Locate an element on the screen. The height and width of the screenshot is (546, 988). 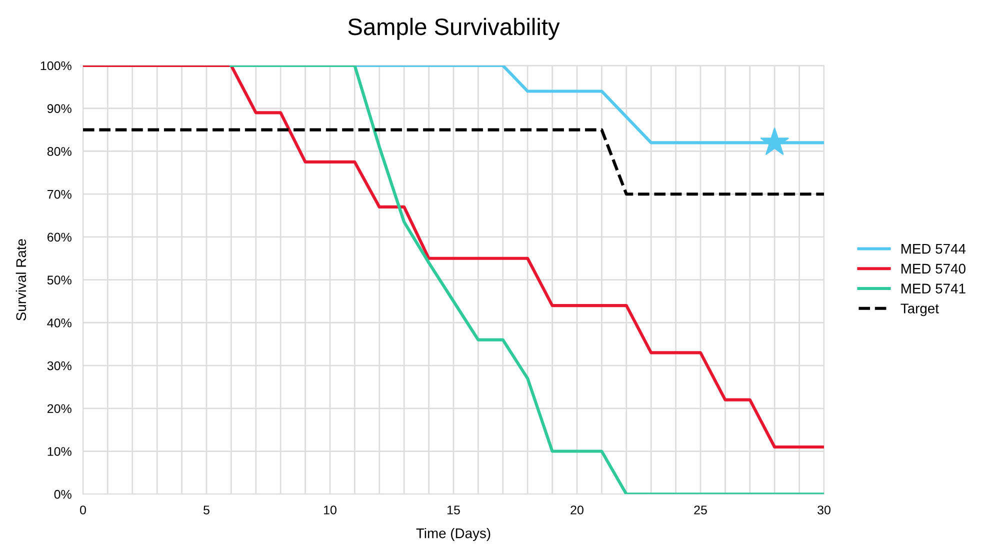
x-tick-label: 0 is located at coordinates (83, 510).